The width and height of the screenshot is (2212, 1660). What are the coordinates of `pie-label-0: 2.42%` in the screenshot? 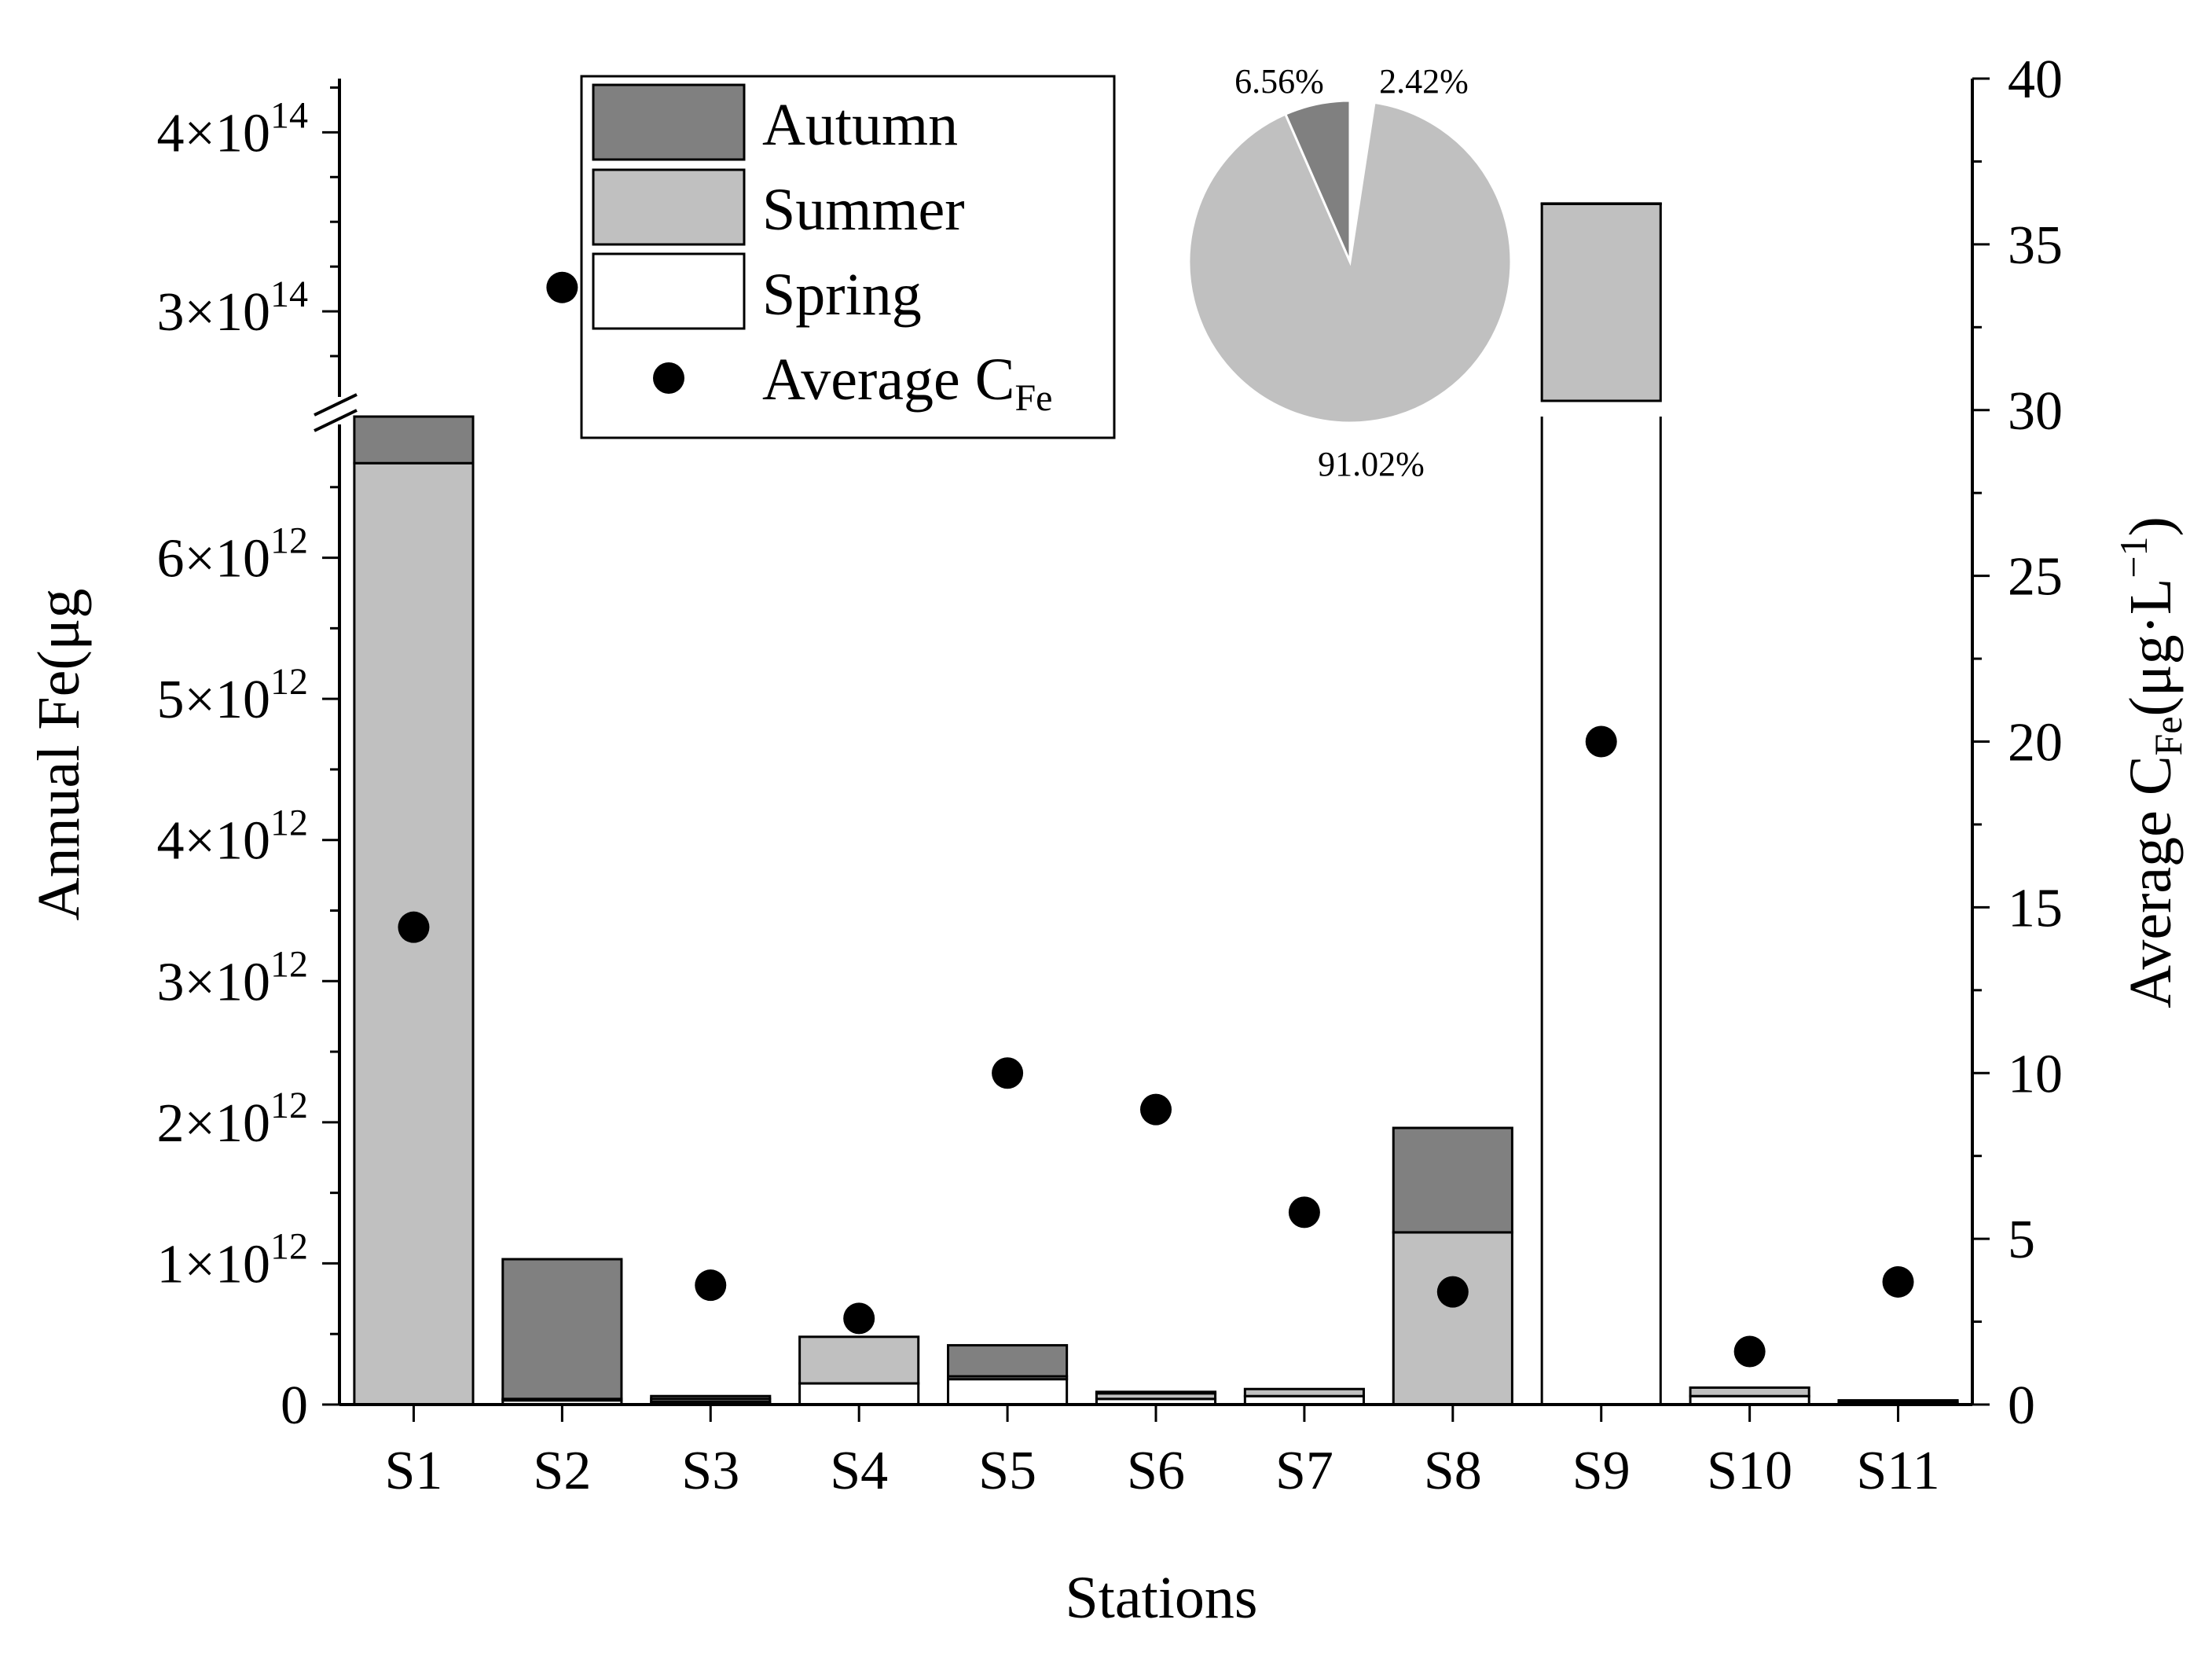 It's located at (1424, 81).